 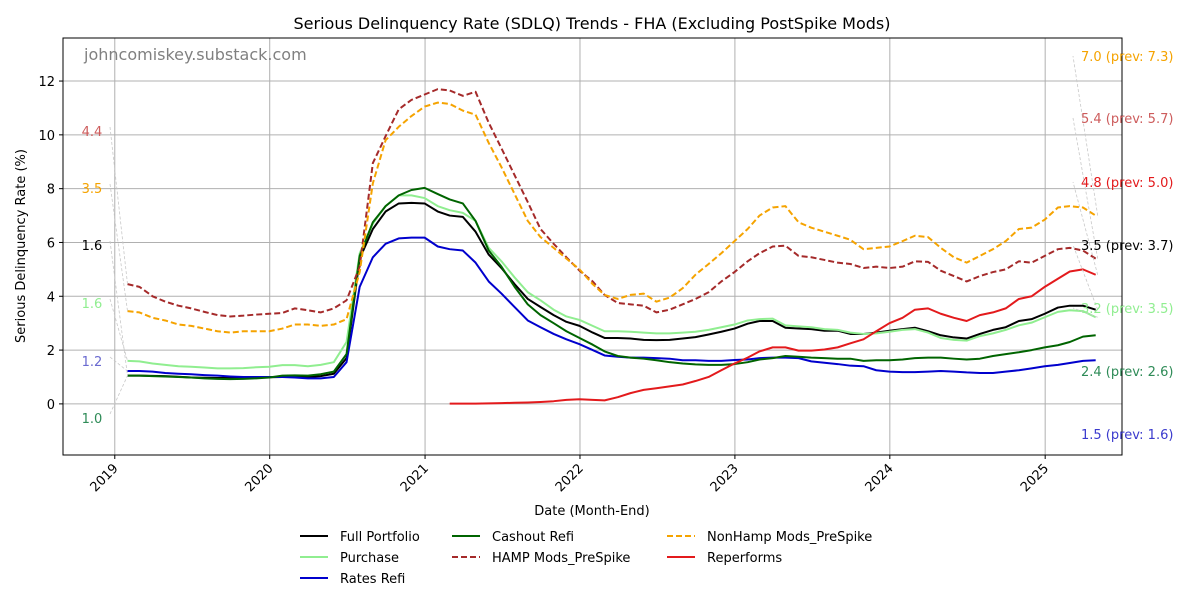 What do you see at coordinates (51, 297) in the screenshot?
I see `y-tick-label: 4` at bounding box center [51, 297].